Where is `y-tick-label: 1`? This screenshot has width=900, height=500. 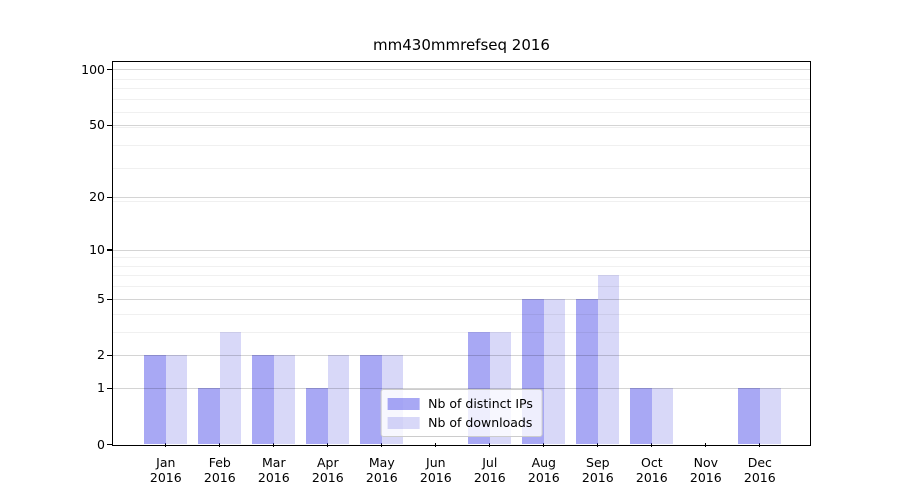
y-tick-label: 1 is located at coordinates (101, 388).